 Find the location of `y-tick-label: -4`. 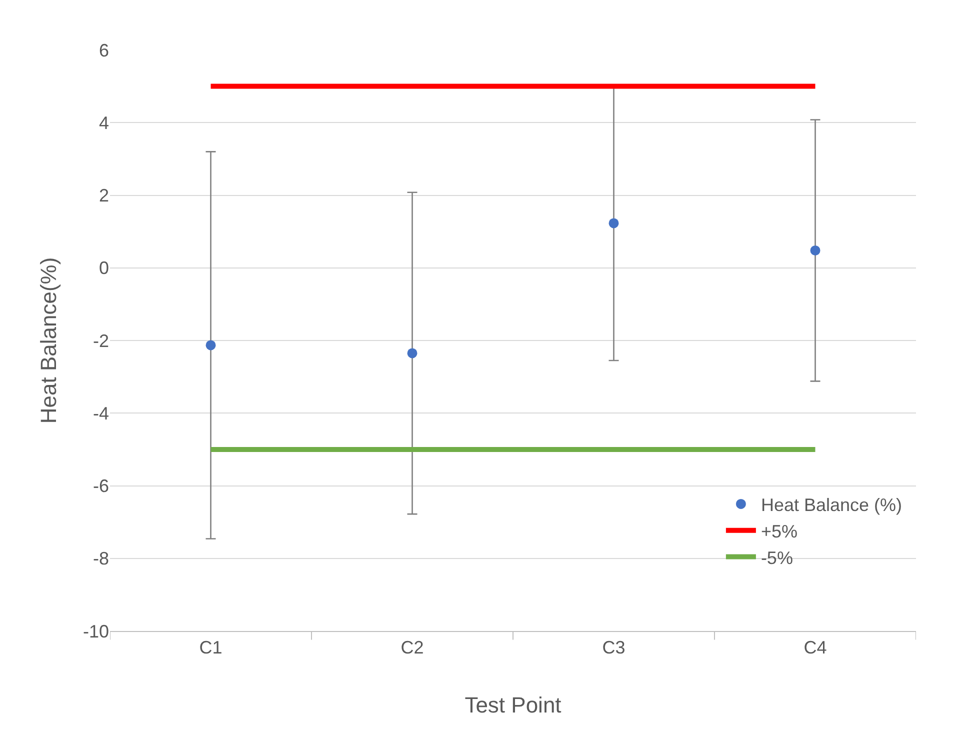

y-tick-label: -4 is located at coordinates (100, 413).